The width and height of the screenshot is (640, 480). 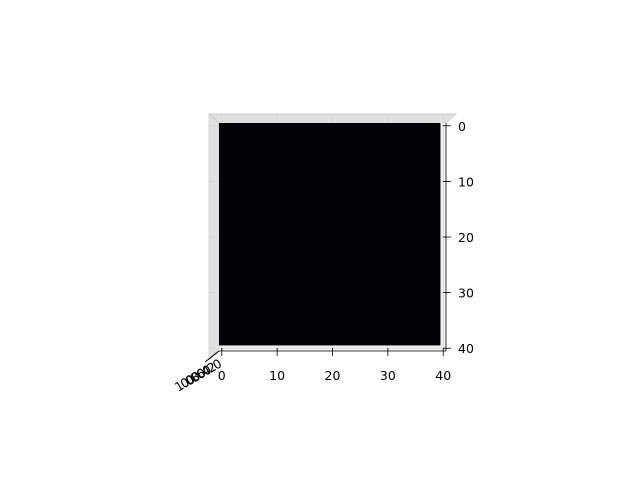 What do you see at coordinates (466, 293) in the screenshot?
I see `y-tick-label: 30` at bounding box center [466, 293].